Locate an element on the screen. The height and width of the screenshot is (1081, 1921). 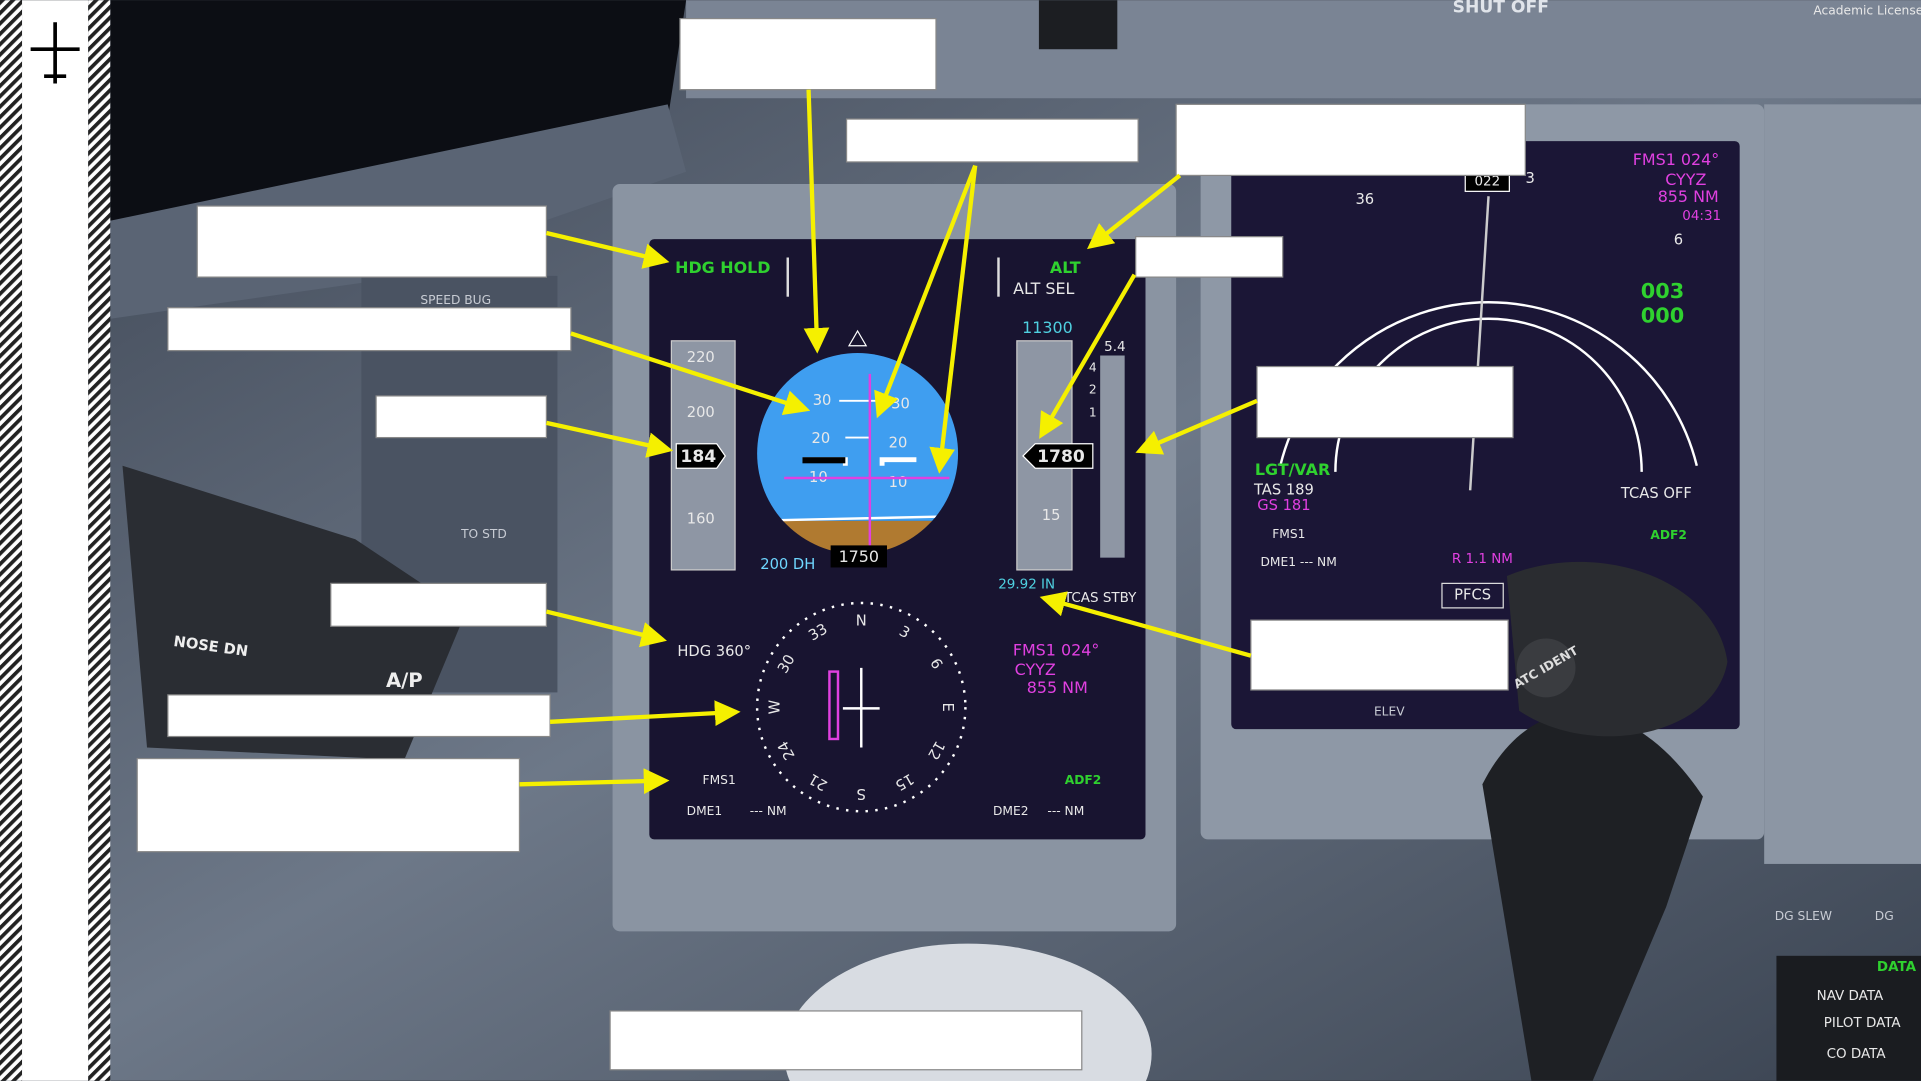
mfd-tcas: TCAS OFF is located at coordinates (1656, 493).